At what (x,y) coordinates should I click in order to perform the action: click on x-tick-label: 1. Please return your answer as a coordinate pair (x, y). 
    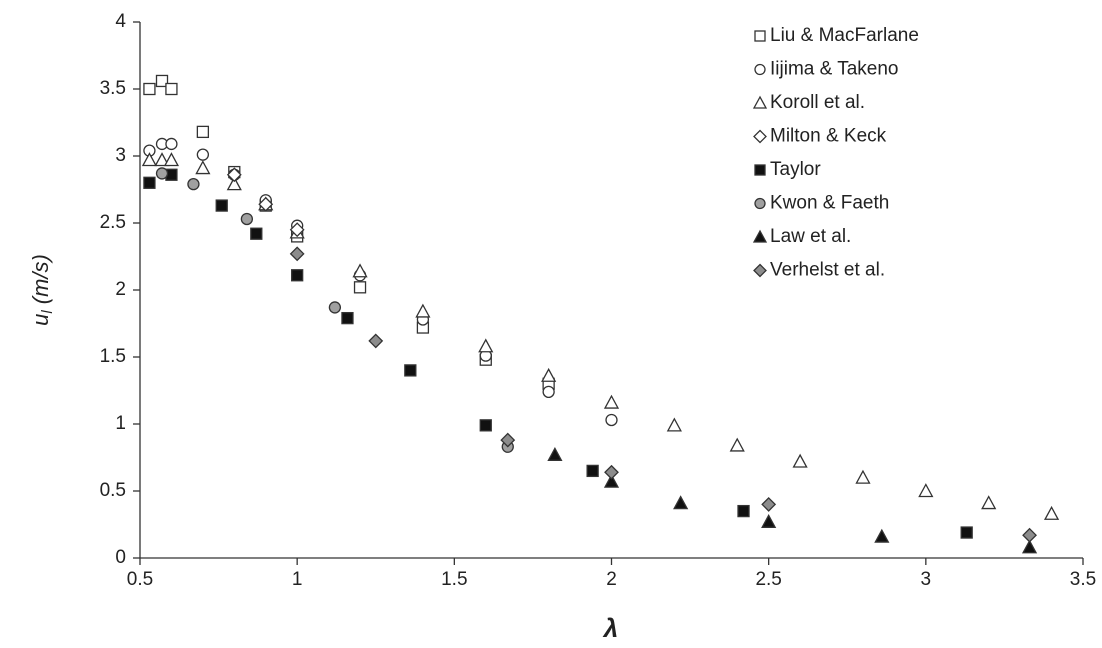
    Looking at the image, I should click on (297, 579).